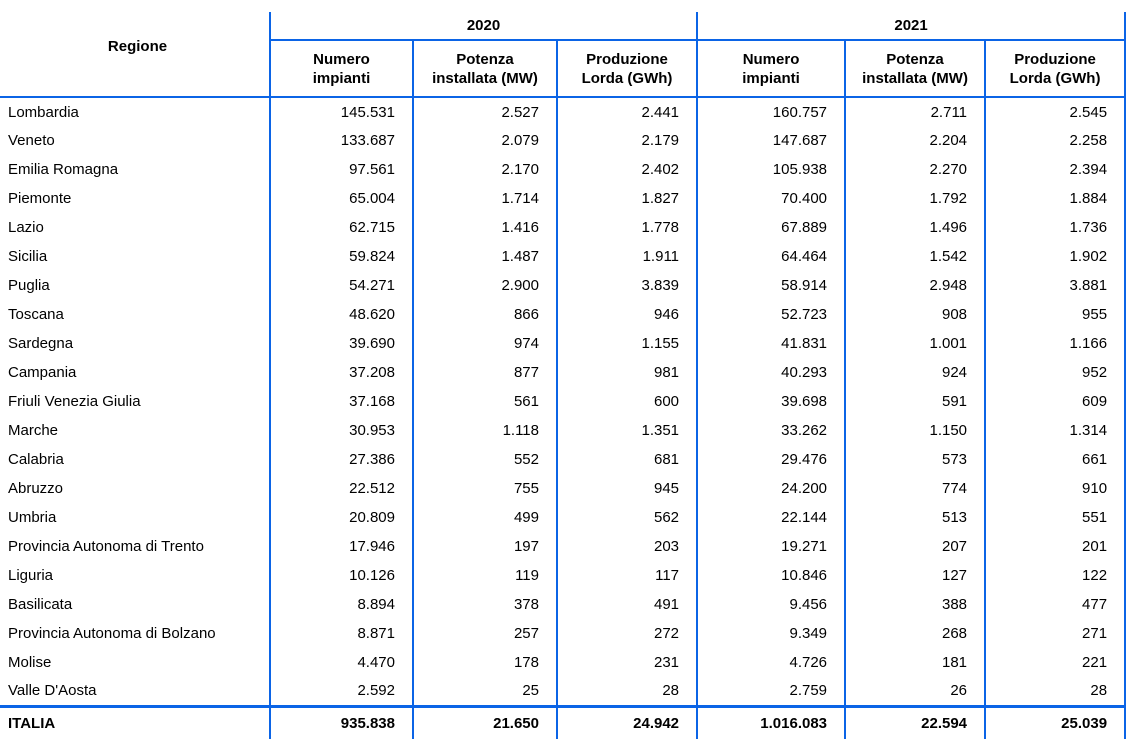 This screenshot has height=742, width=1130. I want to click on value-cell: 20.809, so click(341, 517).